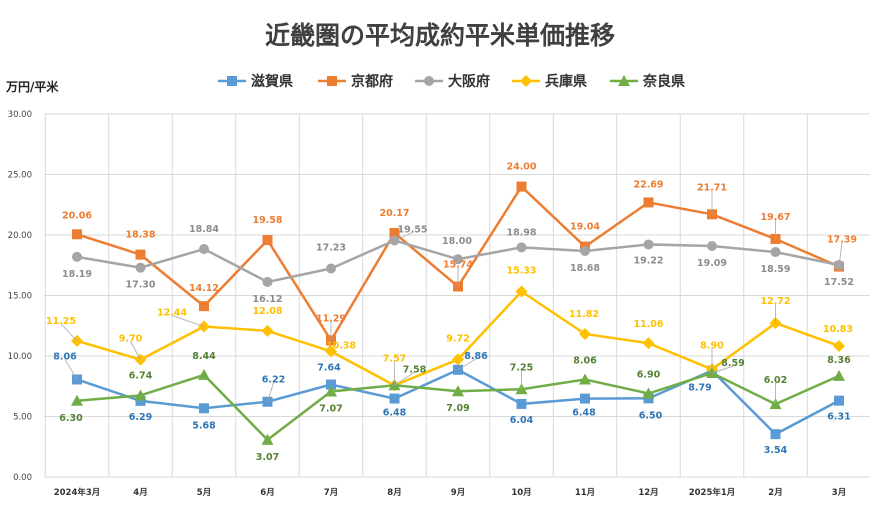 The height and width of the screenshot is (515, 880). What do you see at coordinates (204, 493) in the screenshot?
I see `x-tick-label: 5月` at bounding box center [204, 493].